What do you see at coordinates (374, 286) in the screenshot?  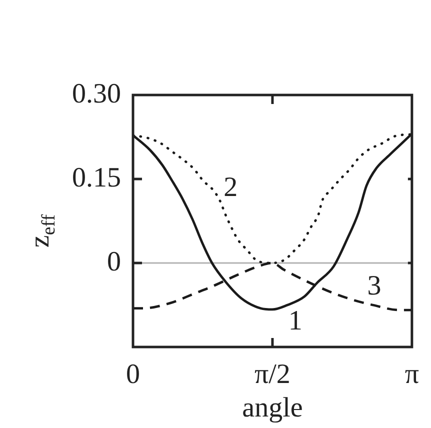 I see `series-label: 3` at bounding box center [374, 286].